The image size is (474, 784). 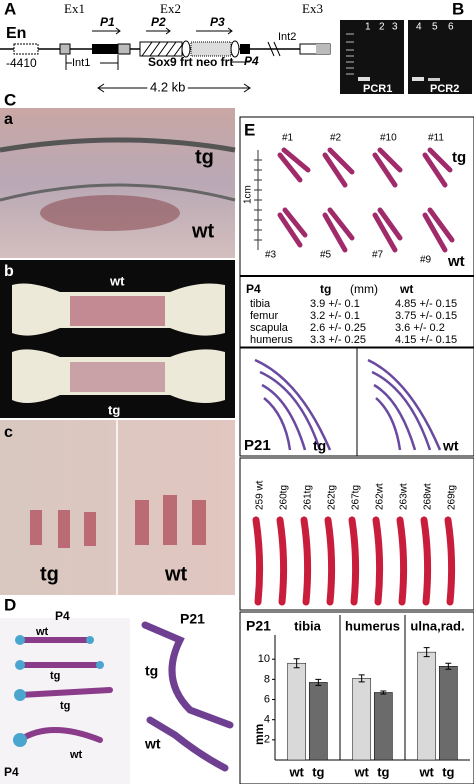 I want to click on y-tick-label: 2, so click(x=267, y=740).